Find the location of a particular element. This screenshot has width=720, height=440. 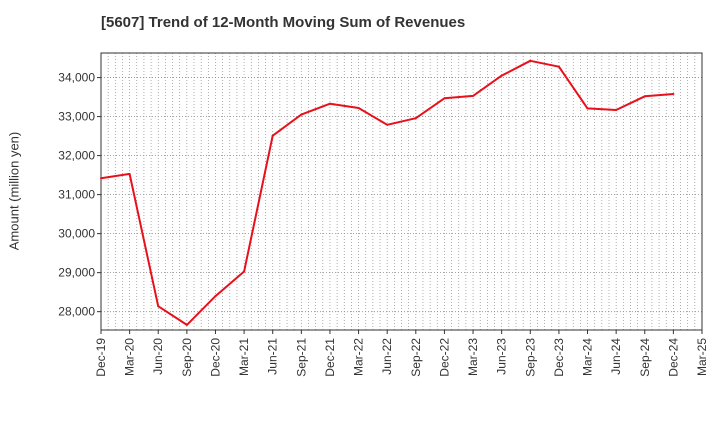

x-tick-label: Mar-22 is located at coordinates (359, 357).